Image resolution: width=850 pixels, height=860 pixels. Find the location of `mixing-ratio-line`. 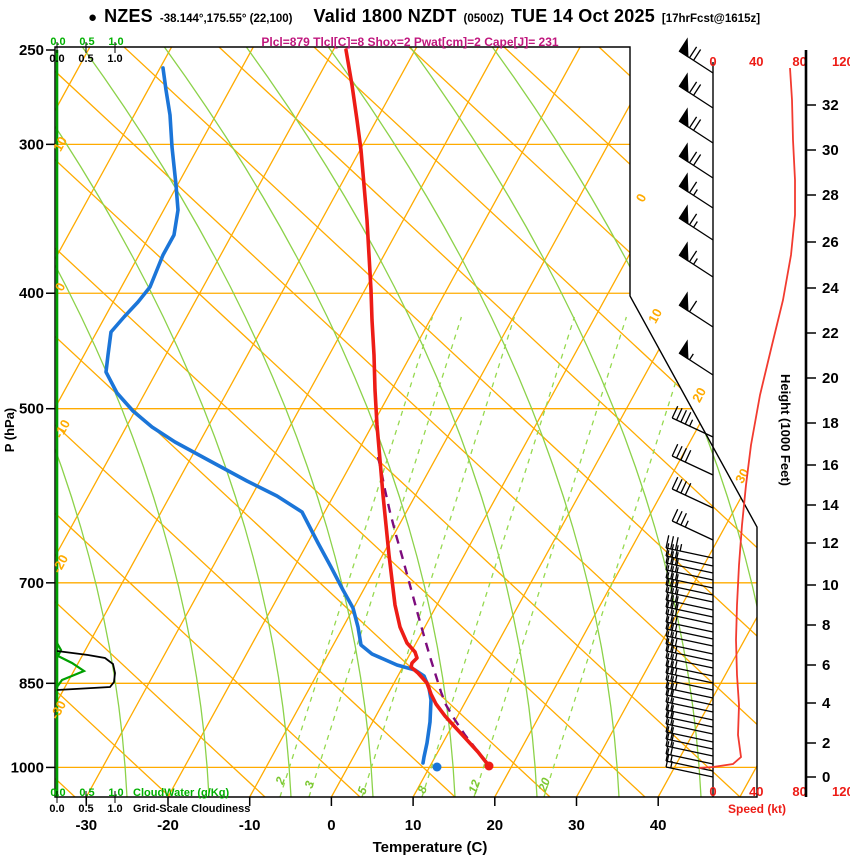

mixing-ratio-line is located at coordinates (385, 556).